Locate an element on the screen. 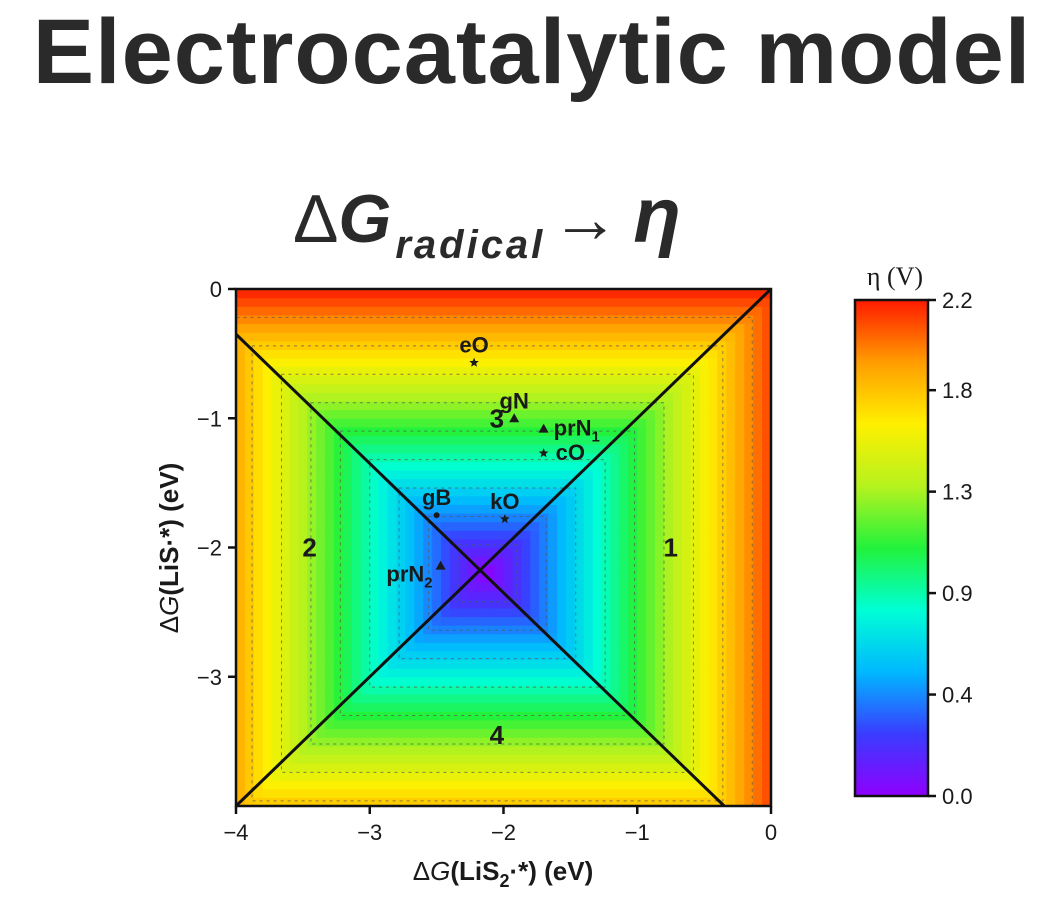 The width and height of the screenshot is (1064, 907). y-axis-label: ΔG(LiS·*) (eV) is located at coordinates (169, 548).